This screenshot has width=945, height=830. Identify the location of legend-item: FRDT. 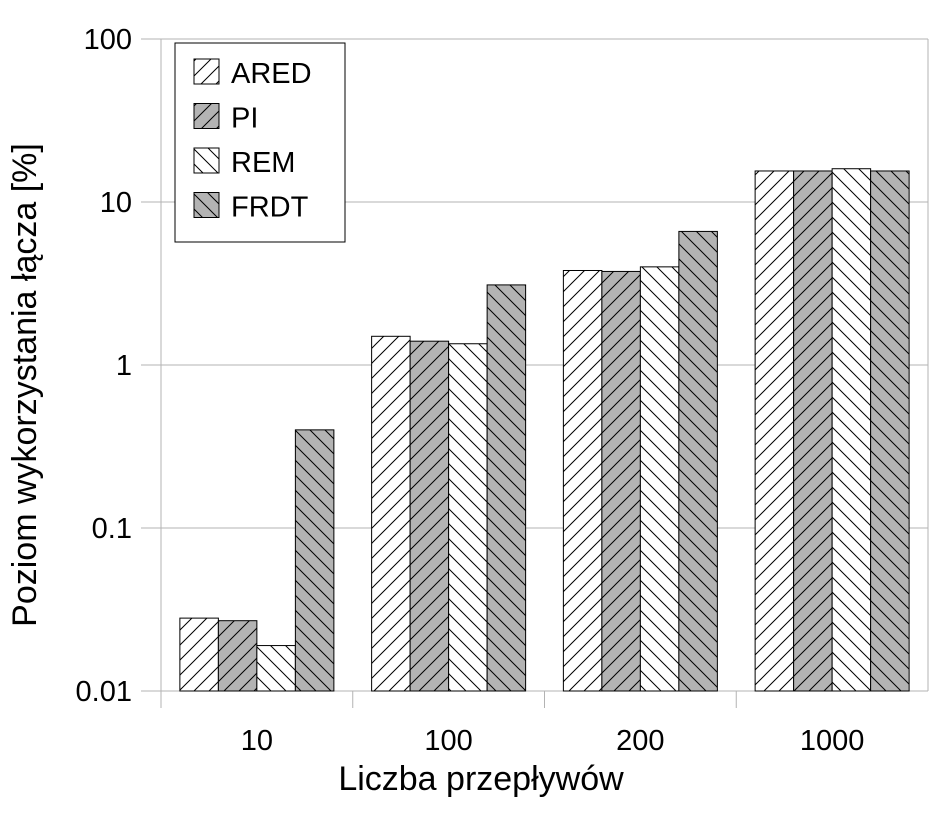
(251, 208).